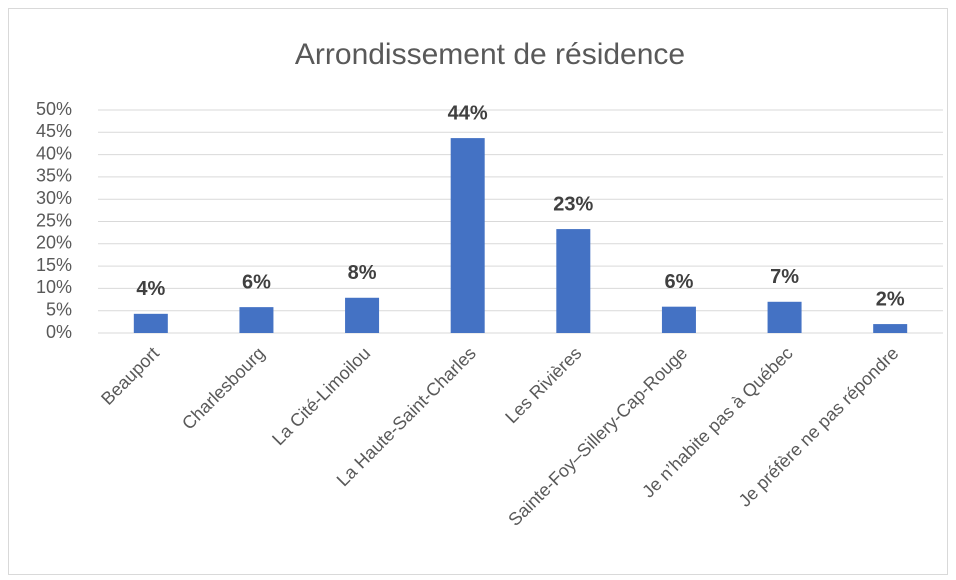  What do you see at coordinates (54, 153) in the screenshot?
I see `y-tick-label: 40%` at bounding box center [54, 153].